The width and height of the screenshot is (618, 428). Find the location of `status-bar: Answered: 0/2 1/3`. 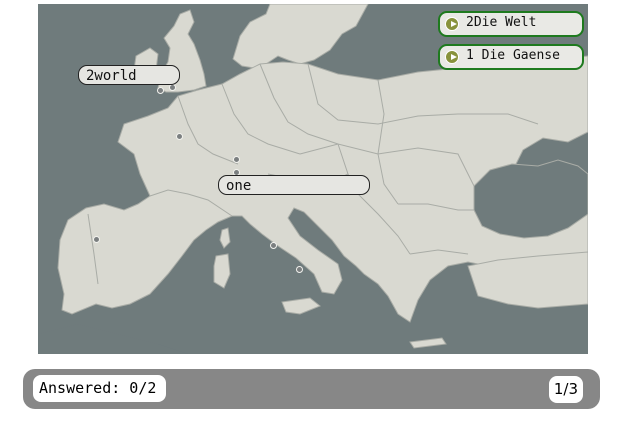

status-bar: Answered: 0/2 1/3 is located at coordinates (311, 389).